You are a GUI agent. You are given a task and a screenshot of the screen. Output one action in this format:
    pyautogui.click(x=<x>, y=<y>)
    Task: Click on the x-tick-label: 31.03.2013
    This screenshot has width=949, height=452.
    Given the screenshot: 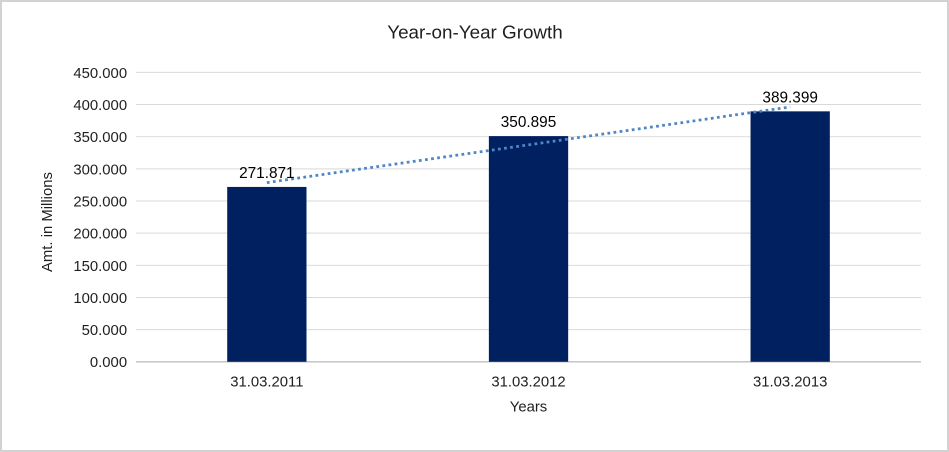 What is the action you would take?
    pyautogui.click(x=790, y=383)
    